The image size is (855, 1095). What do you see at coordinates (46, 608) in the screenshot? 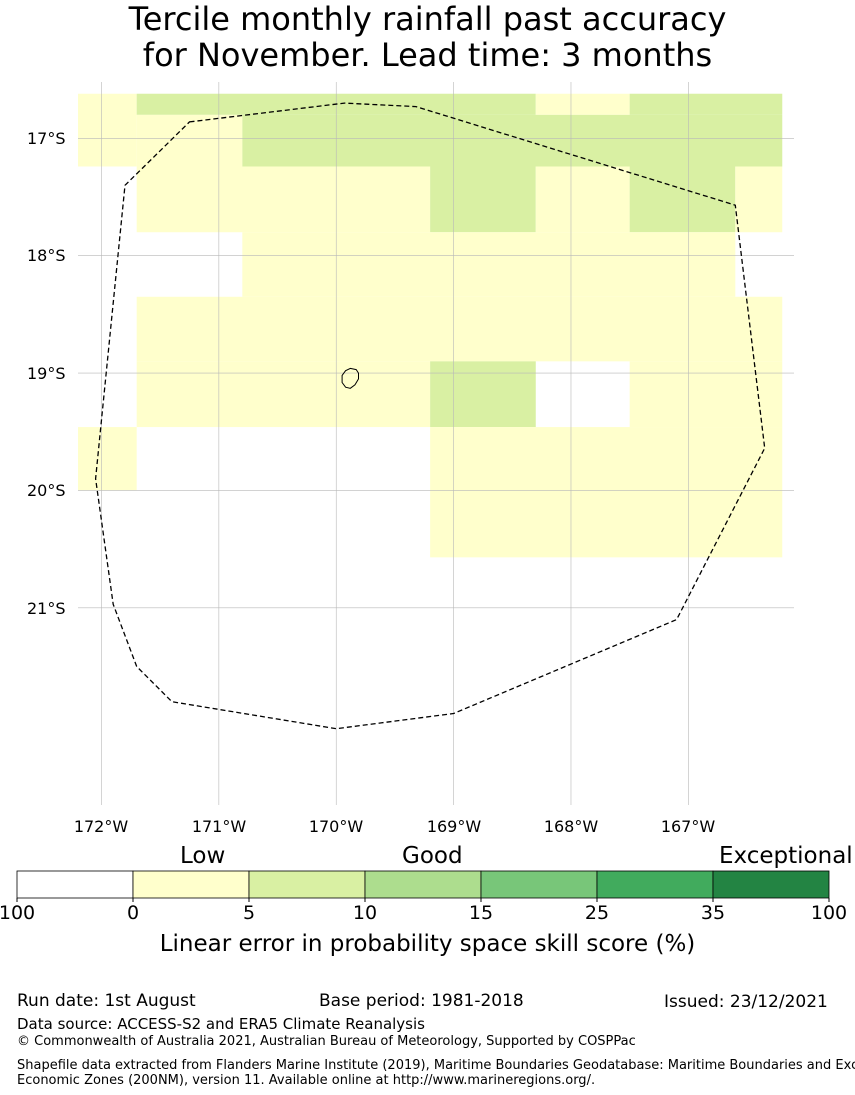
I see `y-tick-label: 21°S` at bounding box center [46, 608].